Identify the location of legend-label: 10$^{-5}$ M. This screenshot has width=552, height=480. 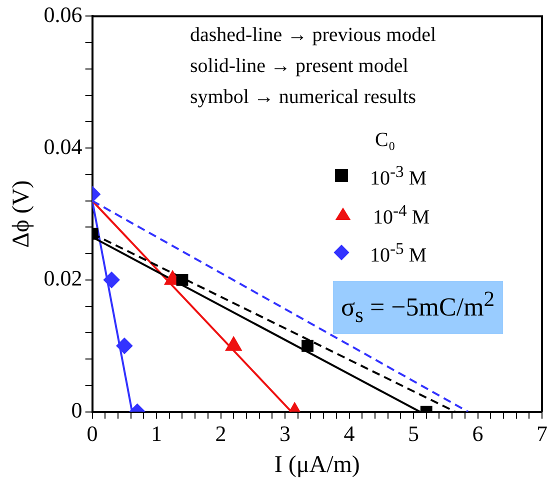
(398, 253).